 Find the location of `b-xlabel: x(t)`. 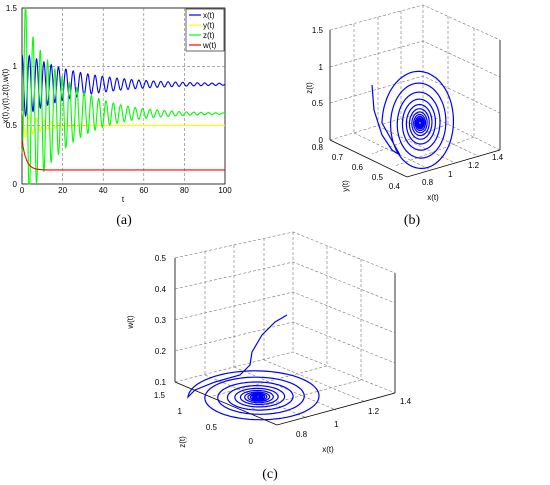

b-xlabel: x(t) is located at coordinates (433, 197).